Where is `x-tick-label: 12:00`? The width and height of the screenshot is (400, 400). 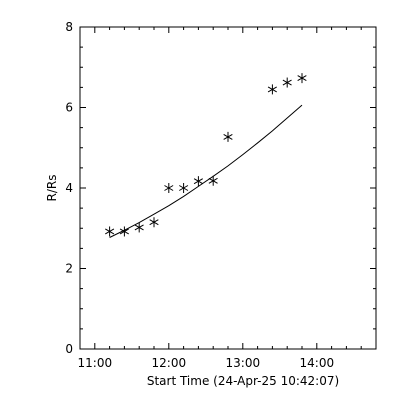 x-tick-label: 12:00 is located at coordinates (169, 363).